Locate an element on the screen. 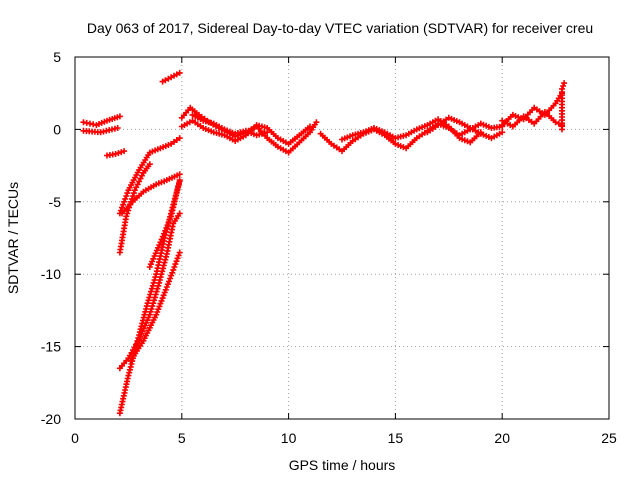  sat-arc-rise-c-markers is located at coordinates (151, 194).